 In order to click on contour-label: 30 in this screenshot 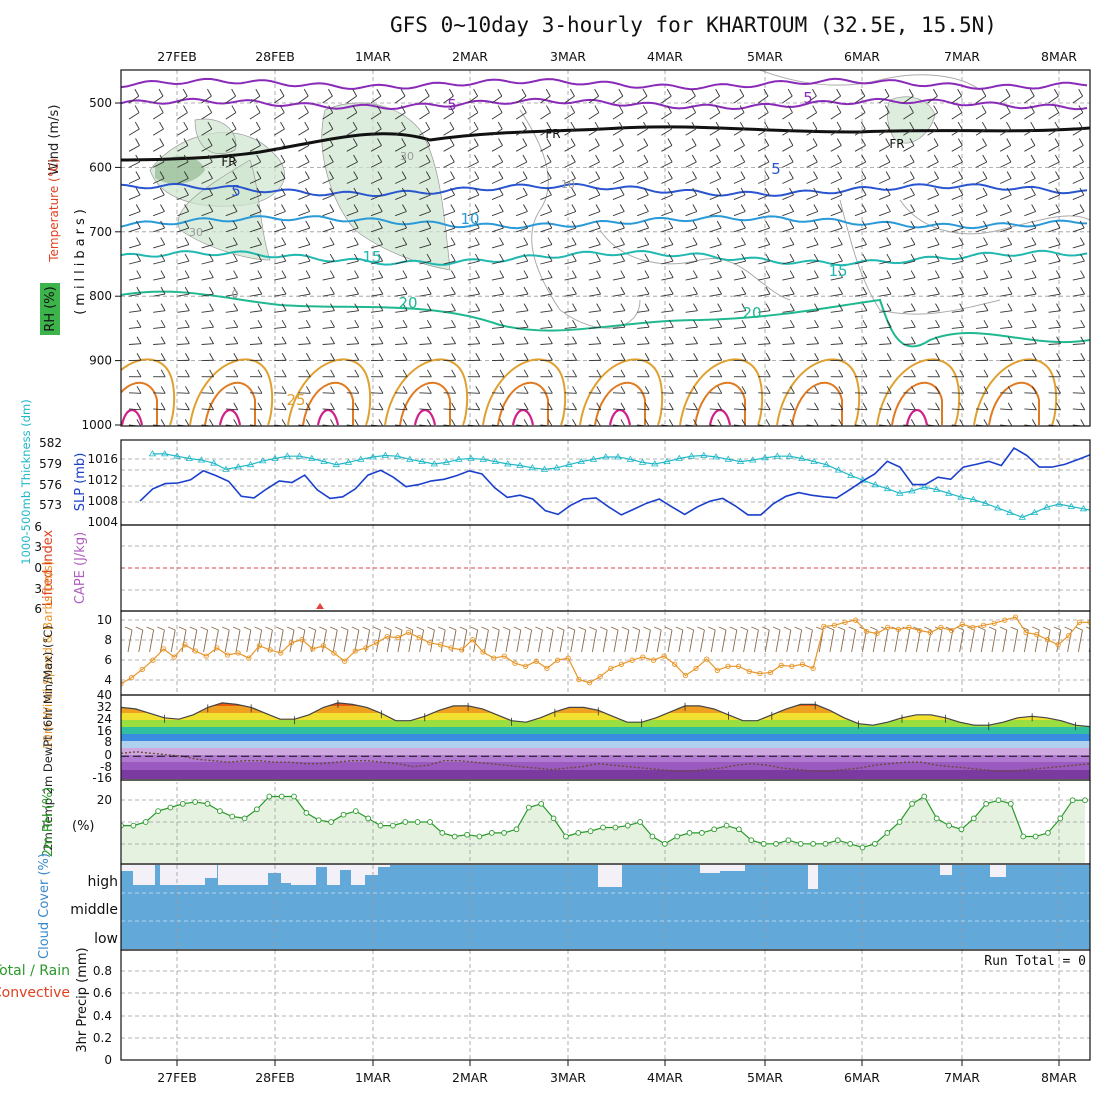, I will do `click(407, 156)`.